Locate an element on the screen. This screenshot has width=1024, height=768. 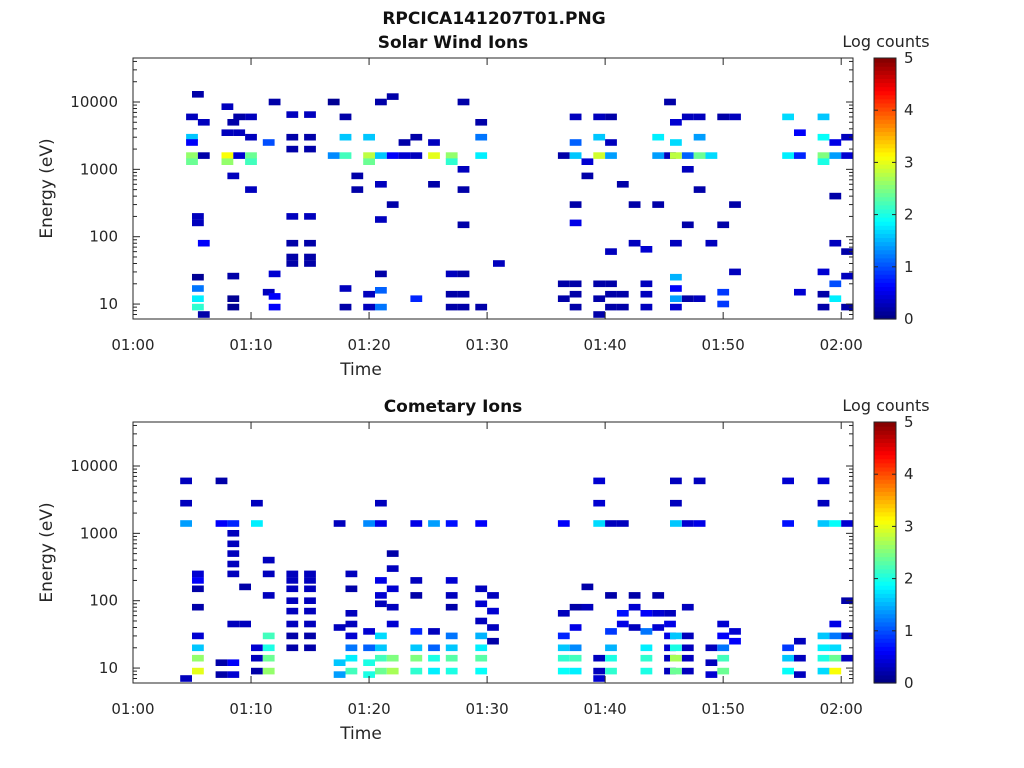
colorbar-tick-label: 1 is located at coordinates (909, 631).